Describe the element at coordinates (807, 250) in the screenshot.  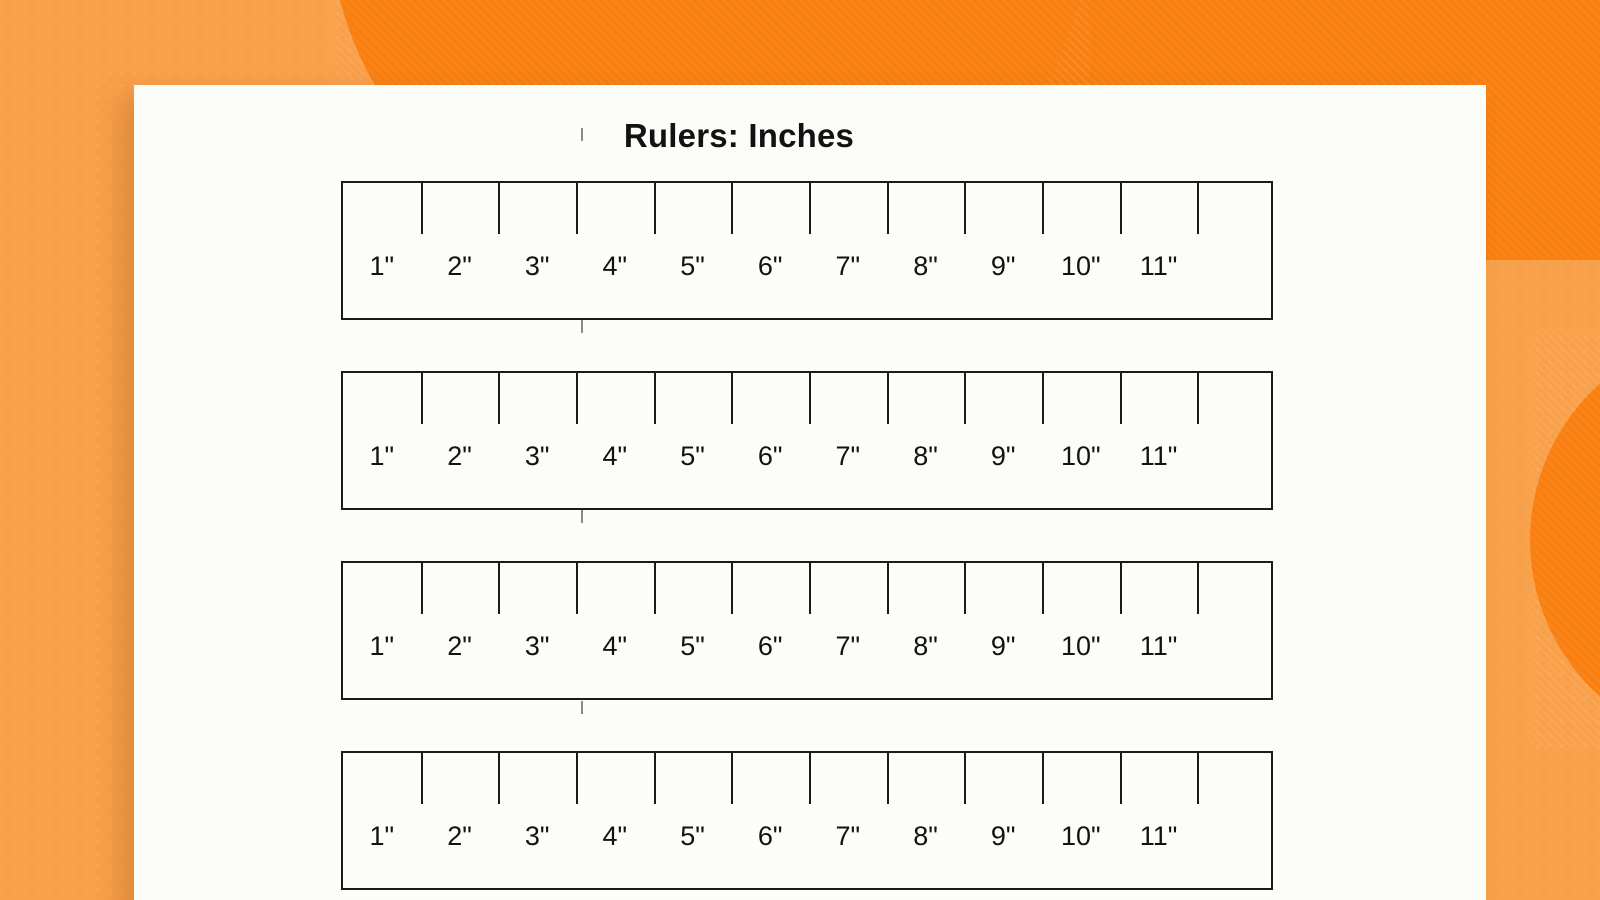
I see `ruler-1: 1" 2" 3" 4" 5" 6" 7" 8" 9" 10" 11"` at that location.